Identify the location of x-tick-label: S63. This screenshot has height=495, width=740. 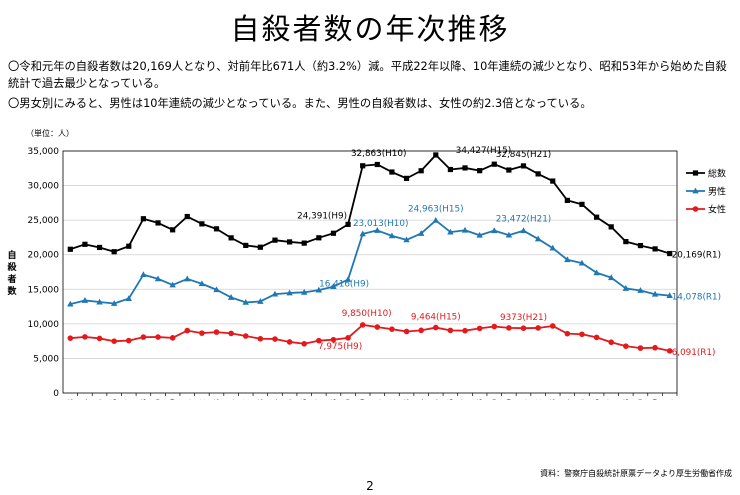
(218, 399).